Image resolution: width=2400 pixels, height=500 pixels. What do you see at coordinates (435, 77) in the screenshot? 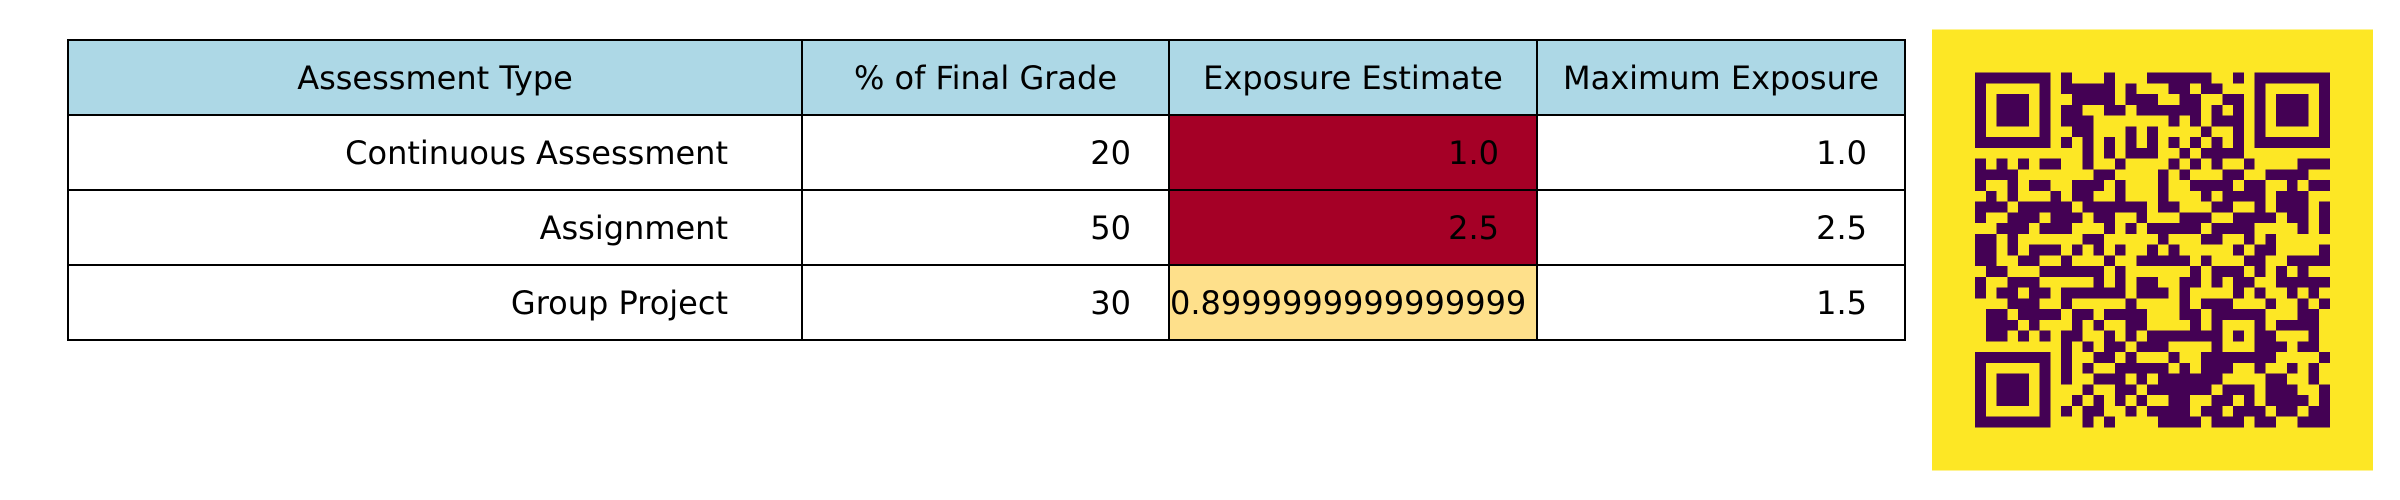
I see `header-assessment-type: Assessment Type` at bounding box center [435, 77].